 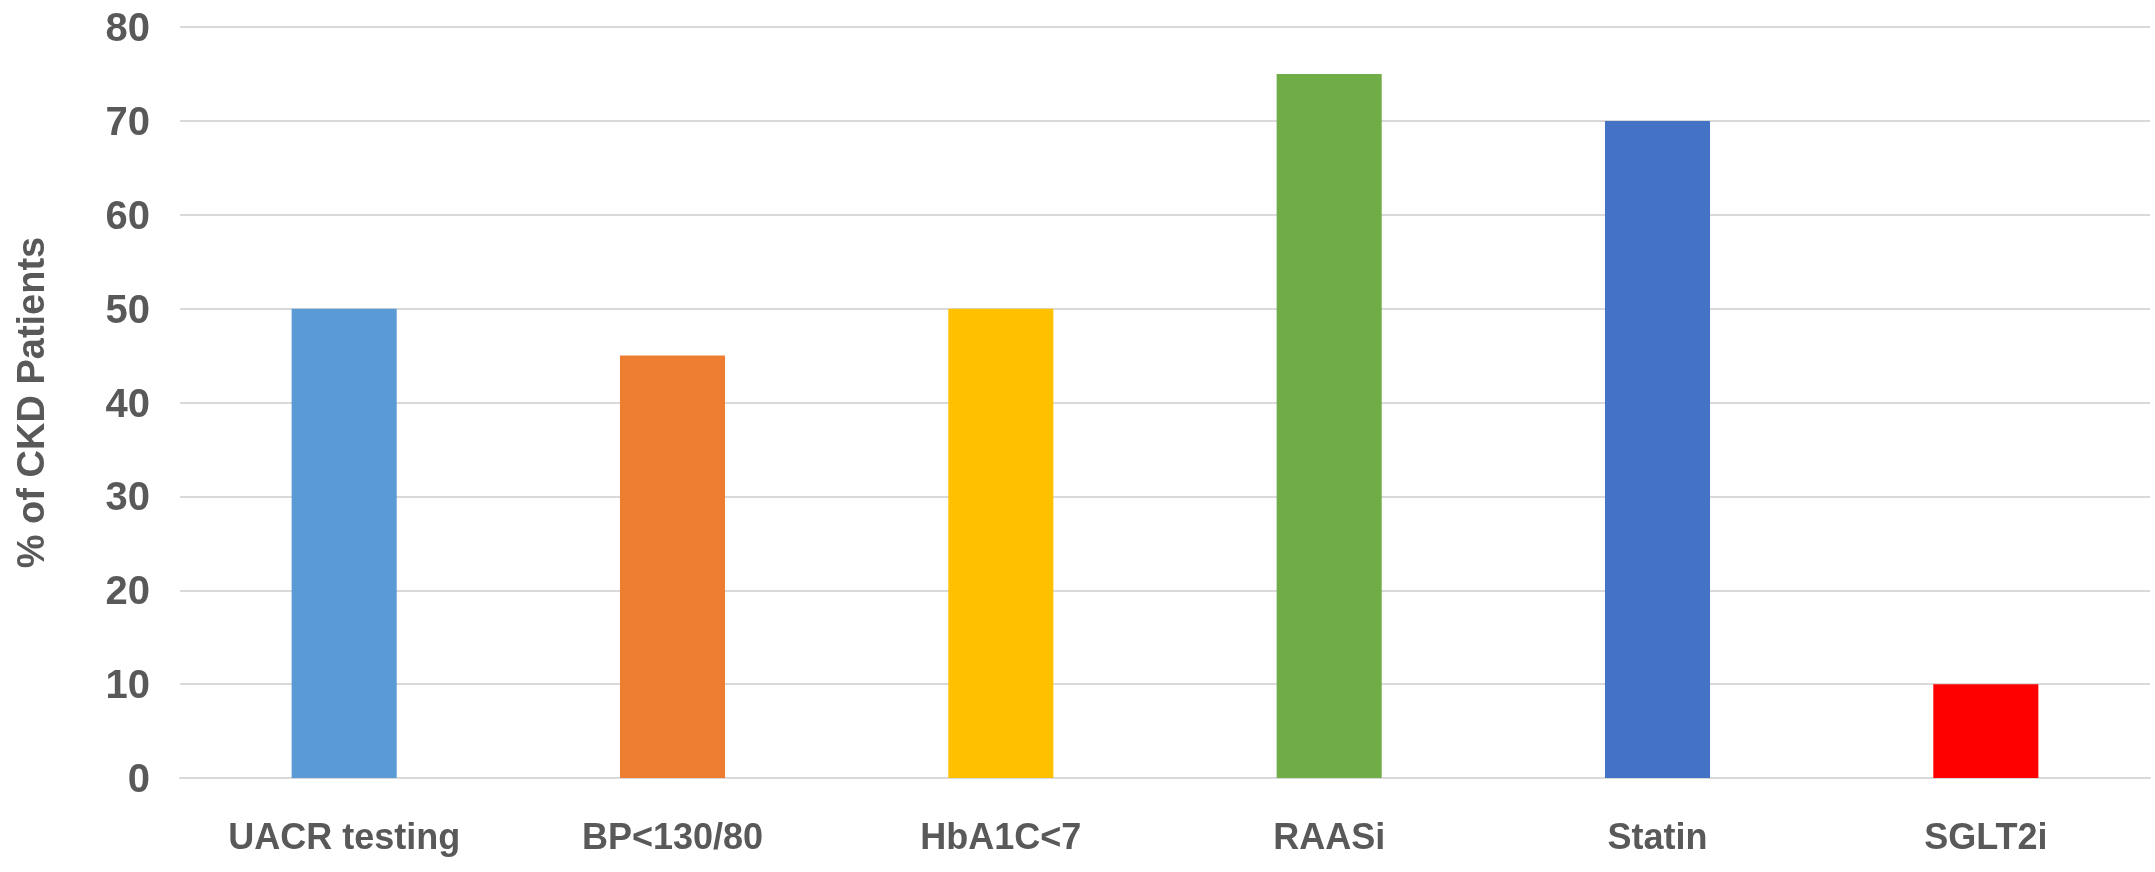 I want to click on x-tick-label: UACR testing, so click(x=344, y=836).